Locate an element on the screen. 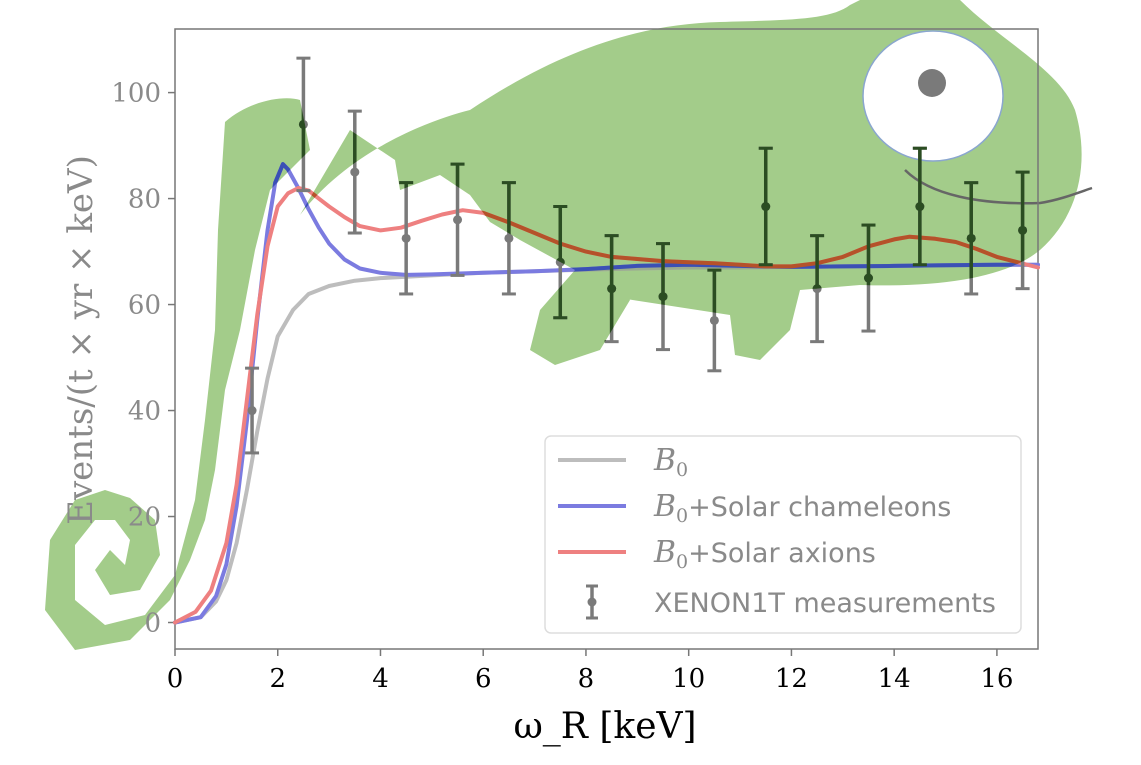 The height and width of the screenshot is (765, 1141). x-tick-label-1: 2 is located at coordinates (277, 679).